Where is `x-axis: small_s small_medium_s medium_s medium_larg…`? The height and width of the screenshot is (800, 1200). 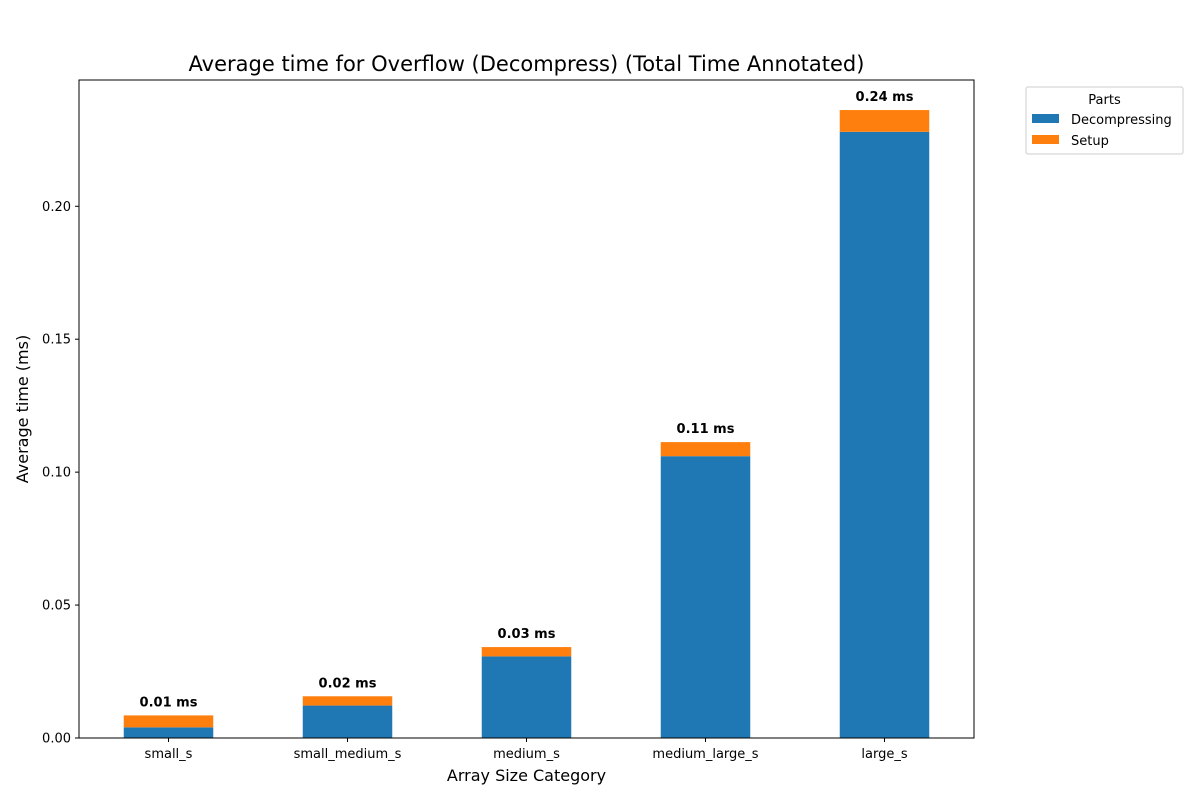
x-axis: small_s small_medium_s medium_s medium_larg… is located at coordinates (526, 750).